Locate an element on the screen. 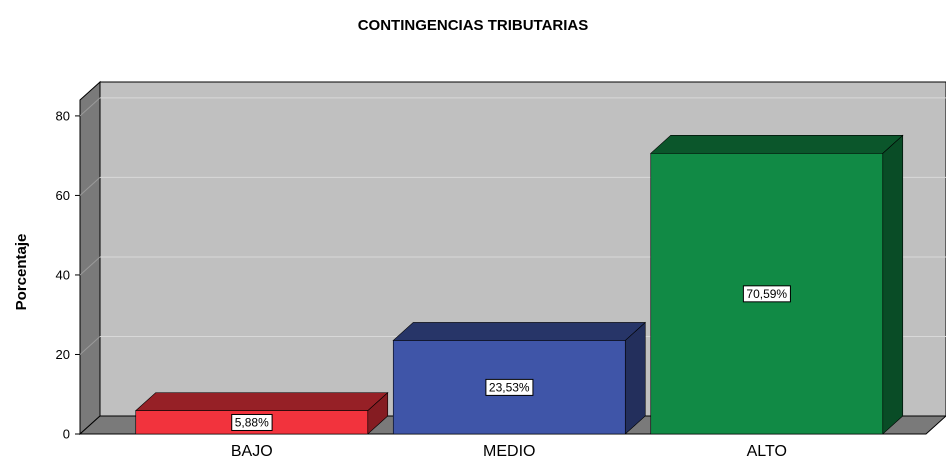 The height and width of the screenshot is (456, 946). x-tick-label: BAJO is located at coordinates (252, 449).